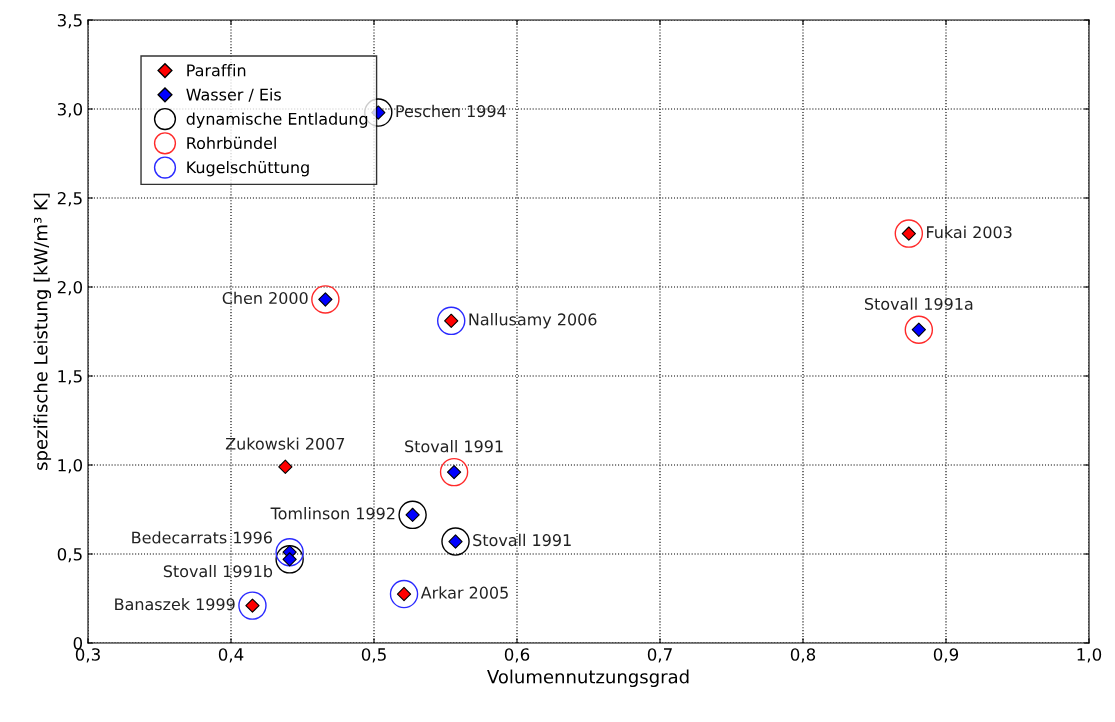  Describe the element at coordinates (451, 111) in the screenshot. I see `annotation: Peschen 1994` at that location.